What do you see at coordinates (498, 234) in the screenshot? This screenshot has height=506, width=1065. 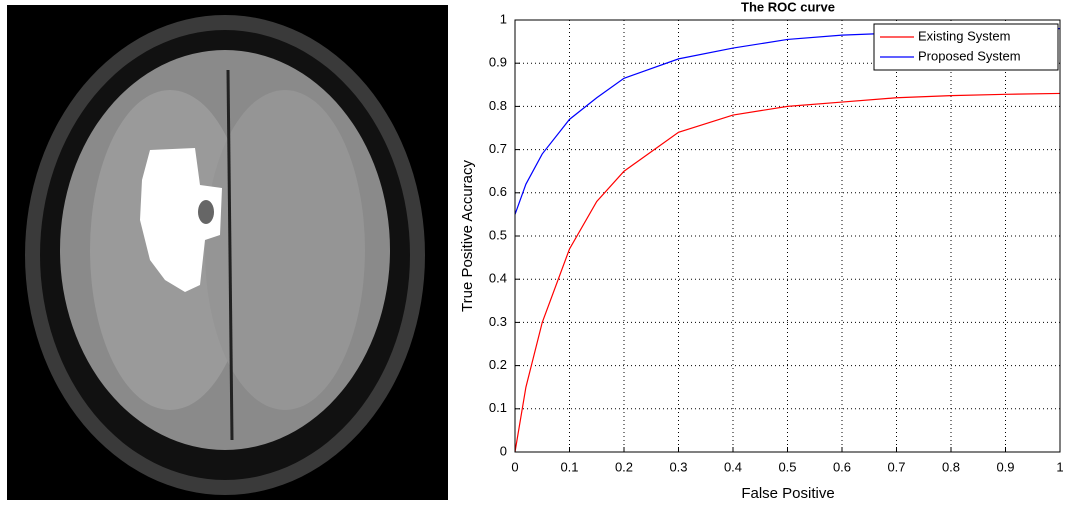 I see `y-tick-label: 0.5` at bounding box center [498, 234].